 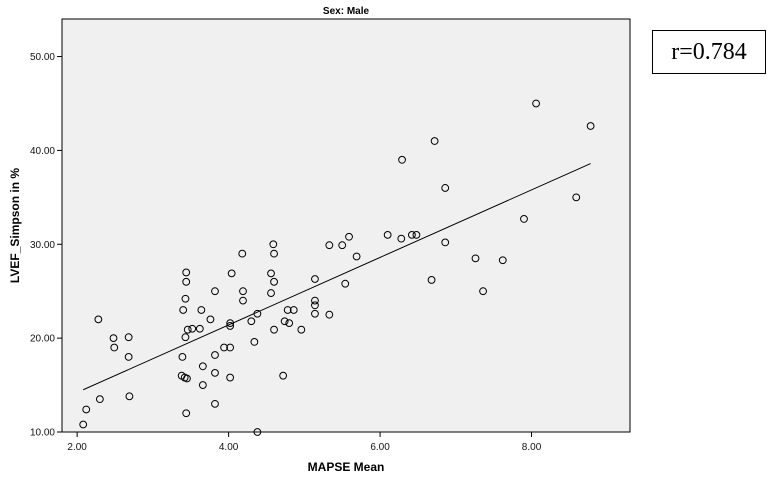 I want to click on x-tick-label: 6.00, so click(x=380, y=447).